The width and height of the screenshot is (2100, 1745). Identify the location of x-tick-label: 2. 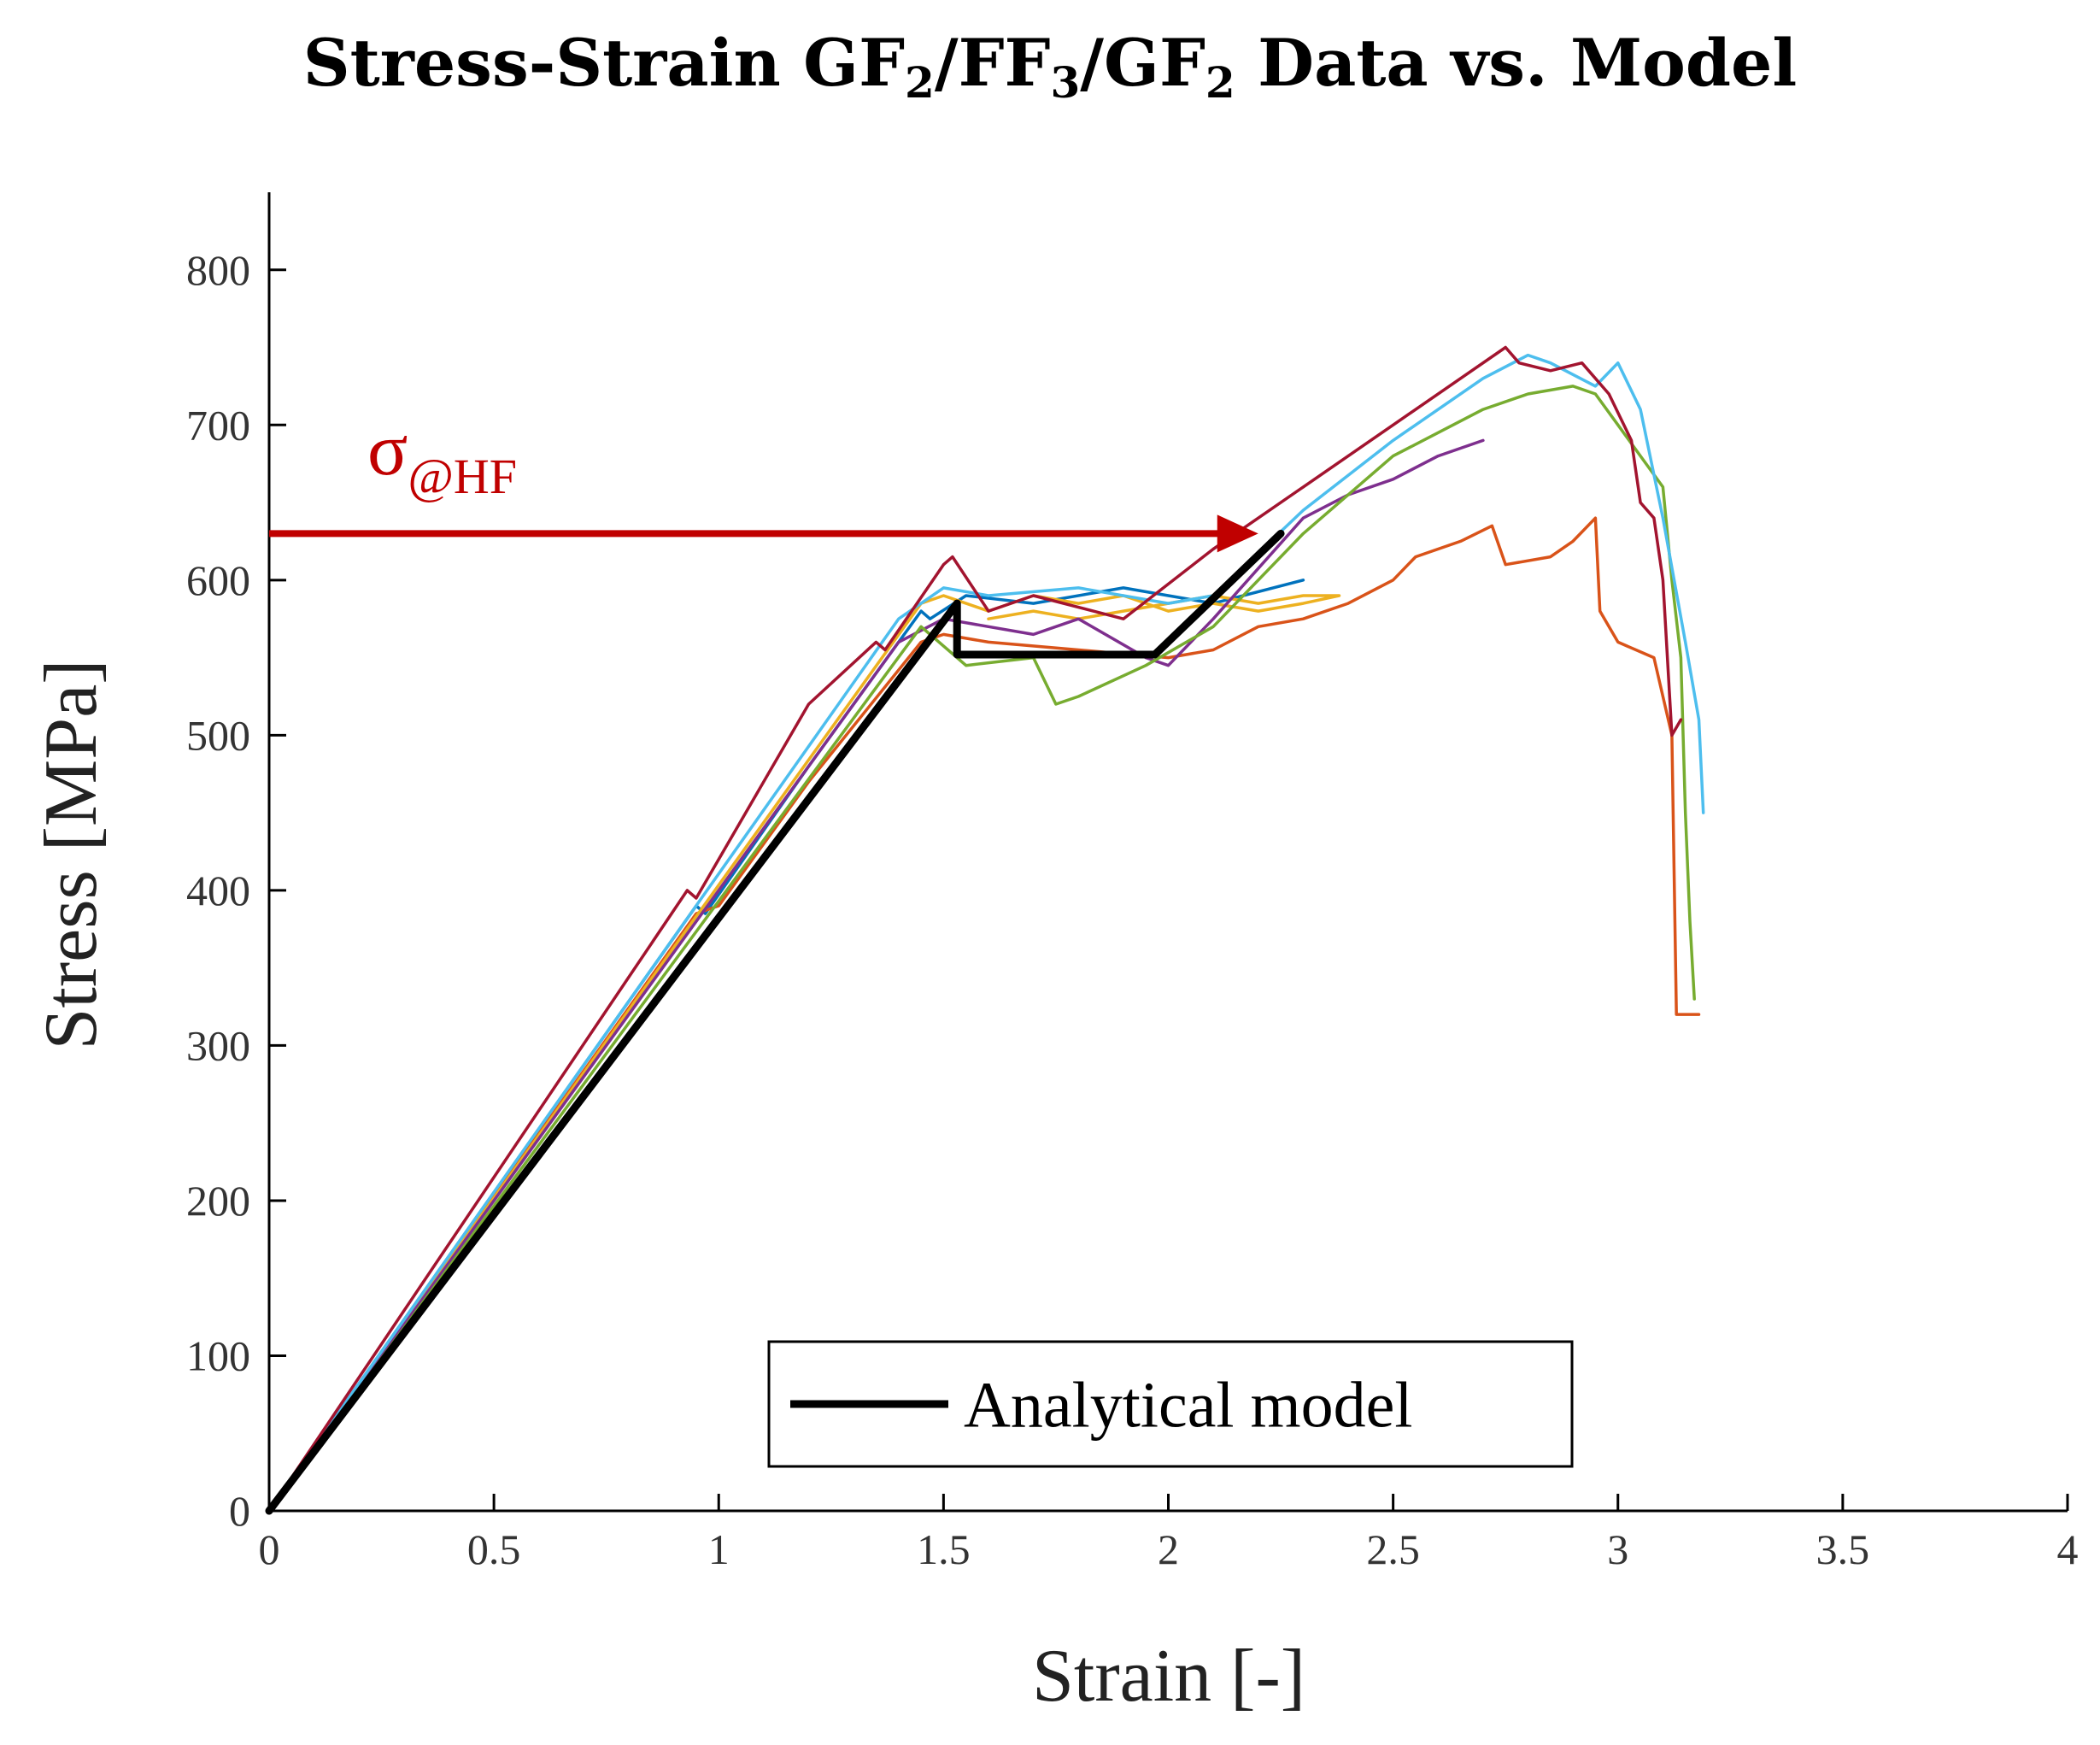
(1168, 1549).